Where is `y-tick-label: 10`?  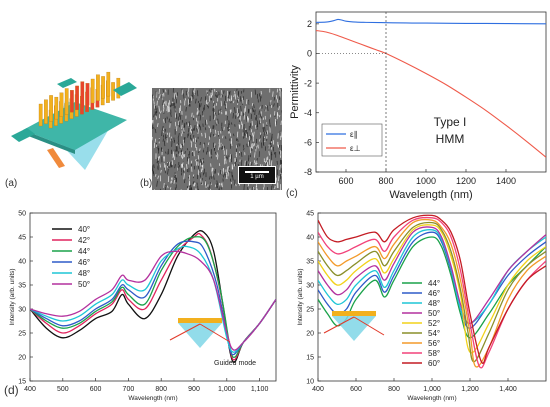 y-tick-label: 10 is located at coordinates (310, 381).